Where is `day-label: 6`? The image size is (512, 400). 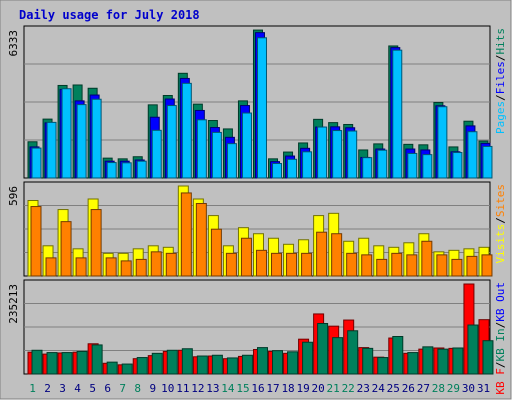 day-label: 6 is located at coordinates (107, 388).